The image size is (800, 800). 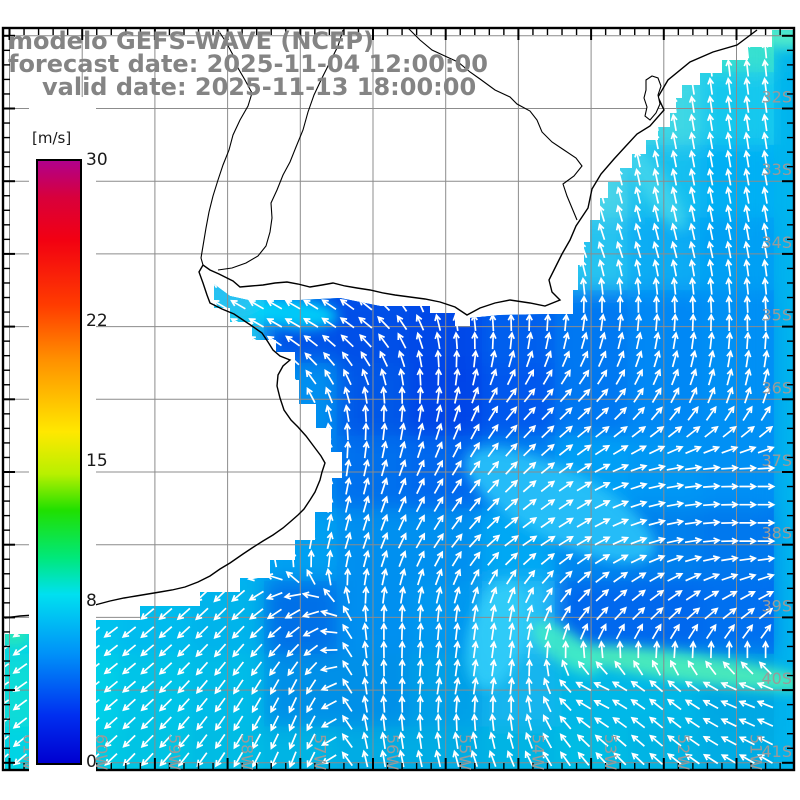 What do you see at coordinates (776, 751) in the screenshot?
I see `lat-label-41S: 41S` at bounding box center [776, 751].